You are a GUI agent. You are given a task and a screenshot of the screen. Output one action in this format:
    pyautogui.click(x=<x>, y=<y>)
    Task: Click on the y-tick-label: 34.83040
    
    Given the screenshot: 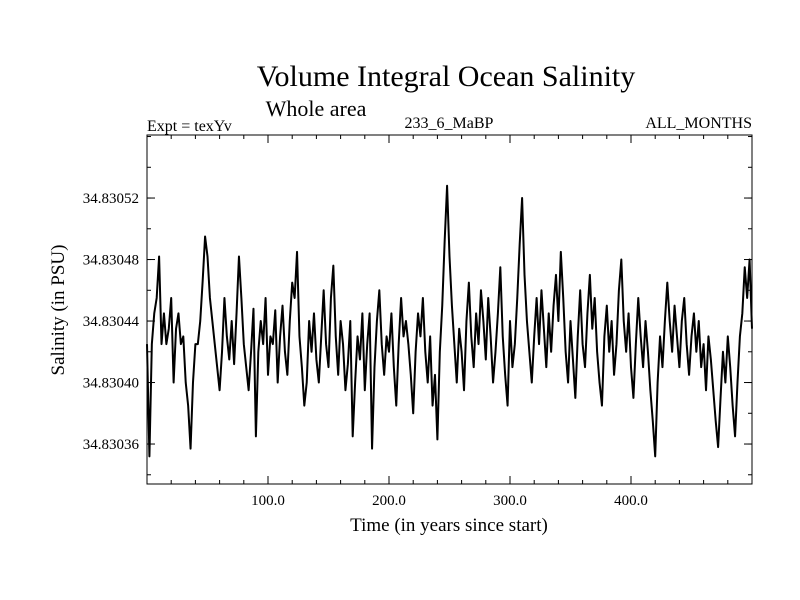 What is the action you would take?
    pyautogui.click(x=111, y=384)
    